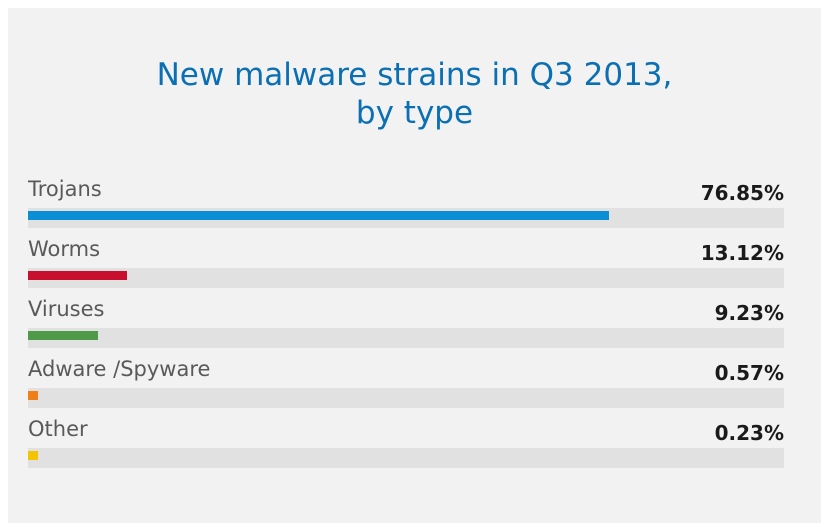 The height and width of the screenshot is (527, 829). What do you see at coordinates (406, 205) in the screenshot?
I see `bar-row: Trojans 76.85%` at bounding box center [406, 205].